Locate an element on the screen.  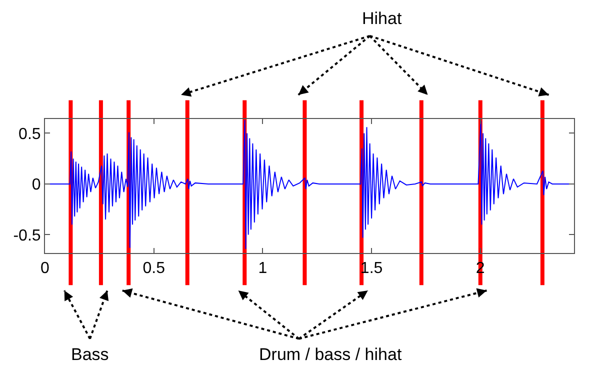
text: Hihat is located at coordinates (382, 18).